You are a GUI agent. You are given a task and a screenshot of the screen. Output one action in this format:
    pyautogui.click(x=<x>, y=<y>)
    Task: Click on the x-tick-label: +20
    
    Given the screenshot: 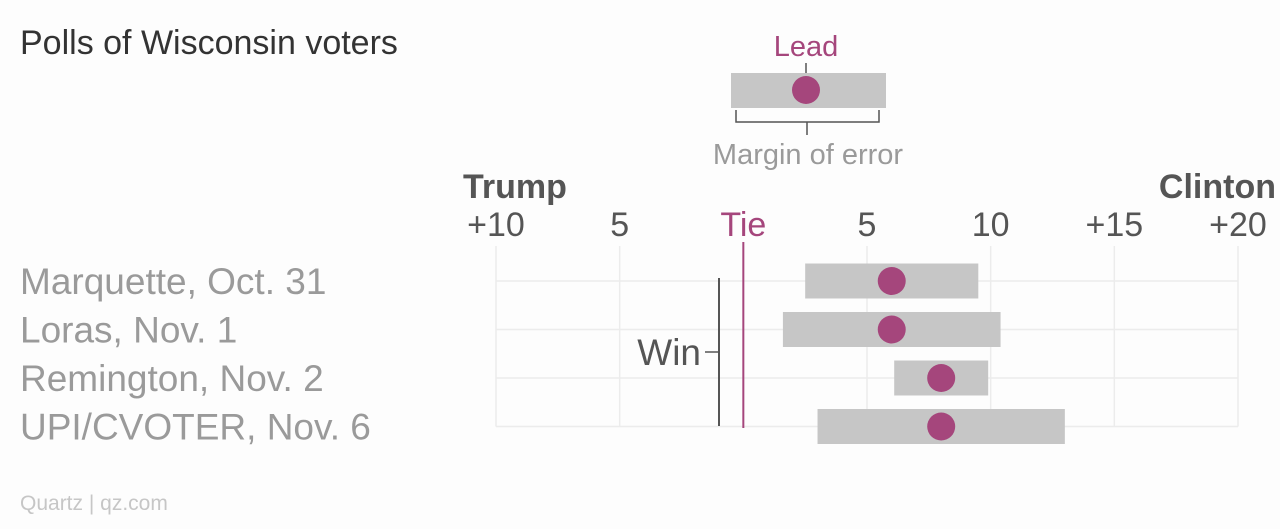 What is the action you would take?
    pyautogui.click(x=1238, y=225)
    